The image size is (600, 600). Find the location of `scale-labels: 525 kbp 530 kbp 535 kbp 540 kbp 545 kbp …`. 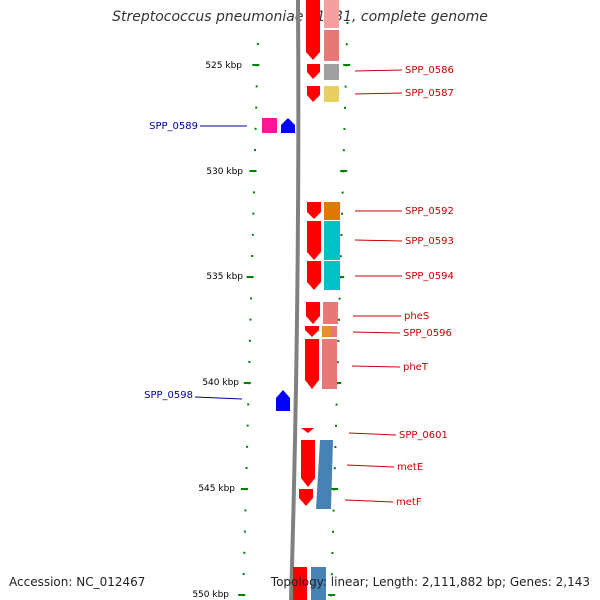

scale-labels: 525 kbp 530 kbp 535 kbp 540 kbp 545 kbp … is located at coordinates (217, 330).